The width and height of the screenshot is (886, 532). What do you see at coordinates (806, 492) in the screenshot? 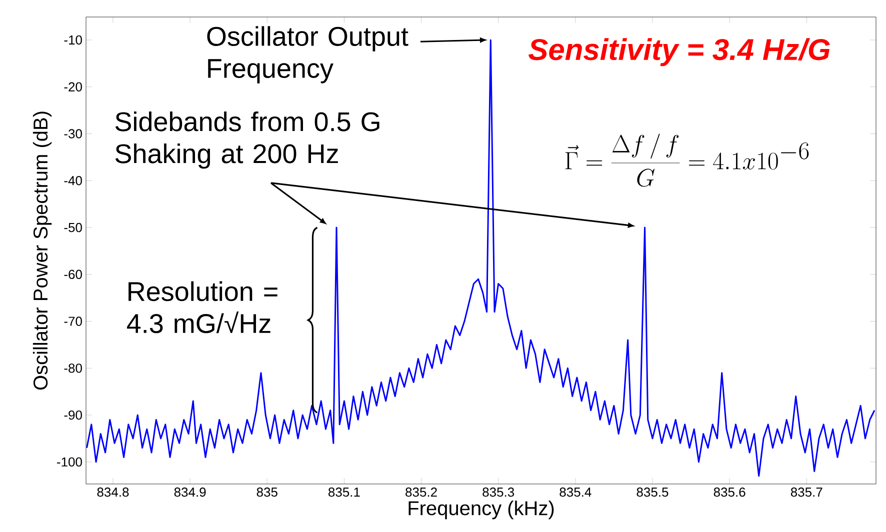
I see `x-tick-label: 835.7` at bounding box center [806, 492].